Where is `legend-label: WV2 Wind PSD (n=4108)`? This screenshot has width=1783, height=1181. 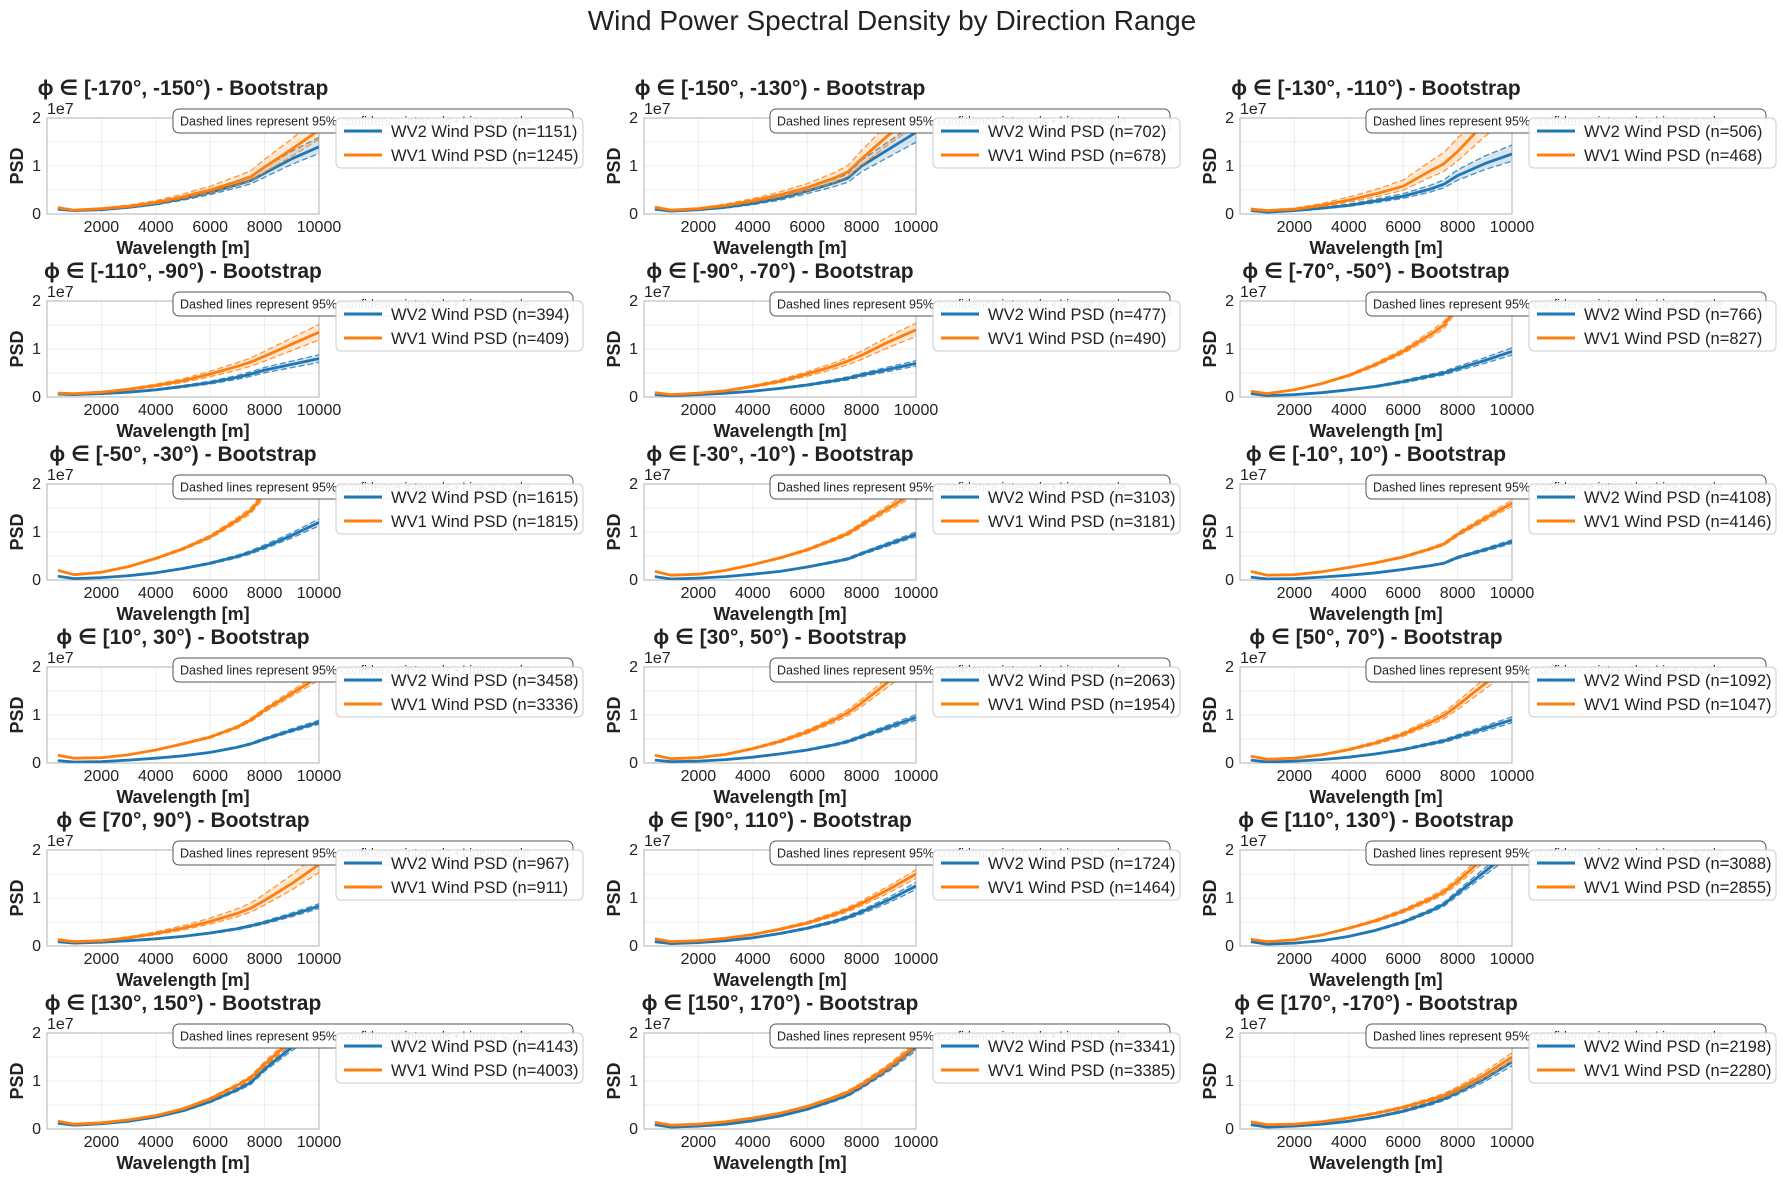
legend-label: WV2 Wind PSD (n=4108) is located at coordinates (1678, 498).